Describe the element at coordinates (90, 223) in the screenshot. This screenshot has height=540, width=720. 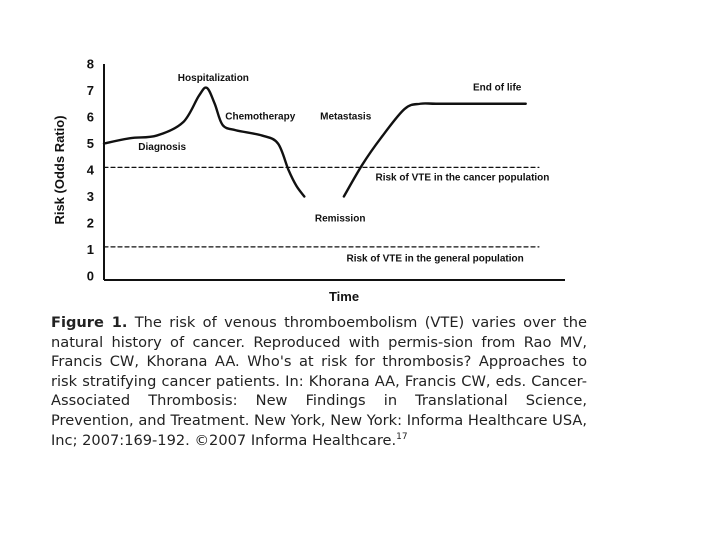
I see `y-tick-label: 2` at that location.